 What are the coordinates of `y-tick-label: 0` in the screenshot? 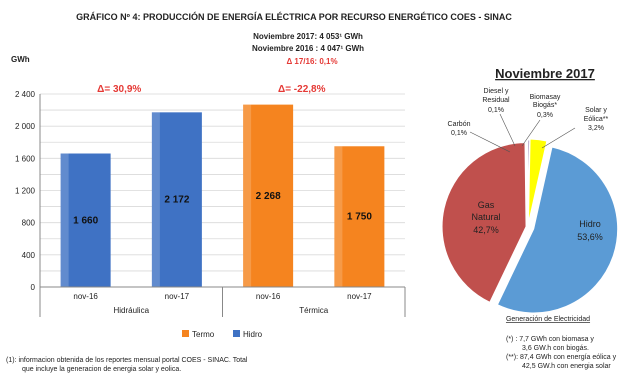 It's located at (33, 287).